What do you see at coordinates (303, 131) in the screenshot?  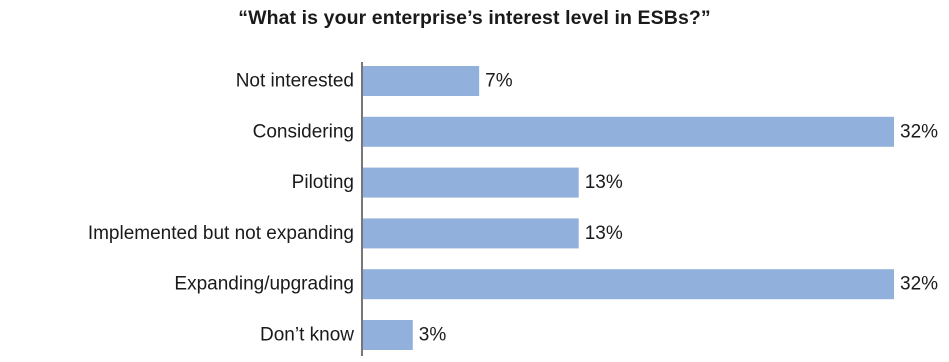 I see `category-label: Considering` at bounding box center [303, 131].